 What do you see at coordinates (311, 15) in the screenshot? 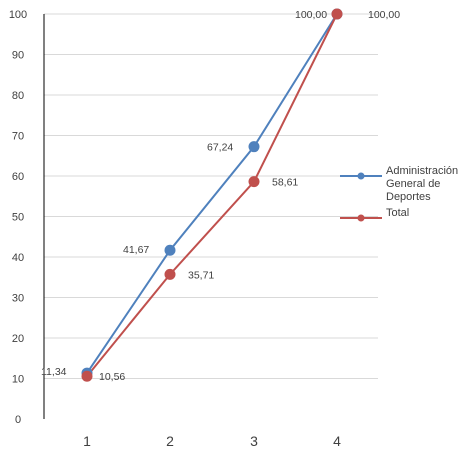
I see `data-label-series-0-point-4: 100,00` at bounding box center [311, 15].